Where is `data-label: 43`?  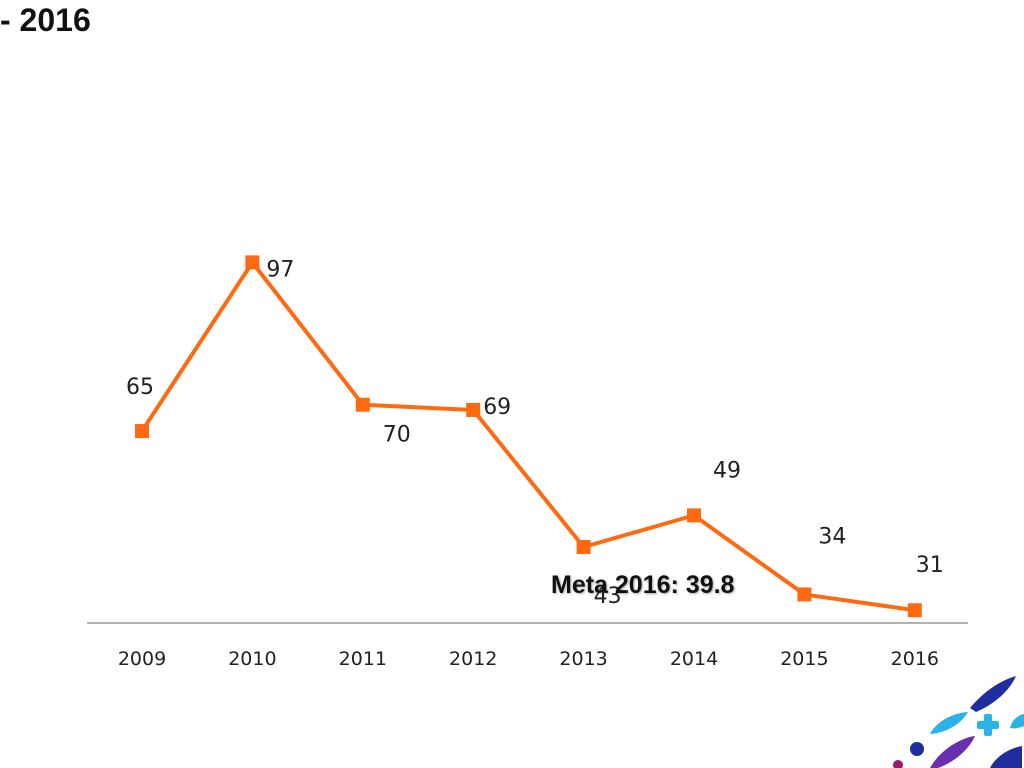 data-label: 43 is located at coordinates (608, 596).